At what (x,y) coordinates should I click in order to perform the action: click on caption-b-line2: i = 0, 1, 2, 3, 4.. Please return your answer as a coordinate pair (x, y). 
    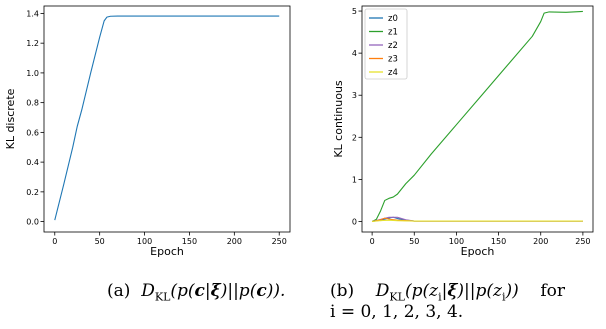
    Looking at the image, I should click on (397, 312).